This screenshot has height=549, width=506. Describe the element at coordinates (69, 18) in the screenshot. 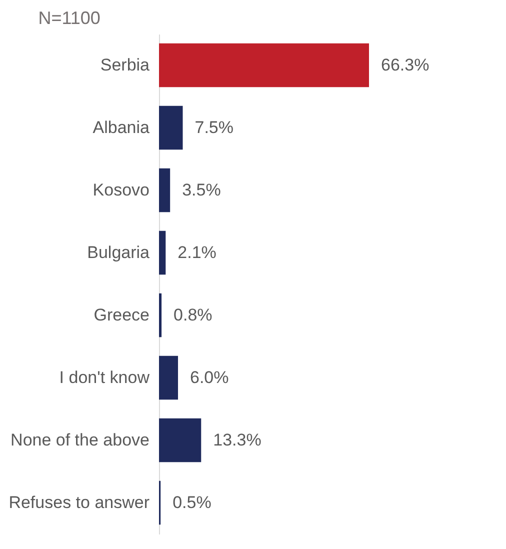

I see `chart-title: N=1100` at that location.